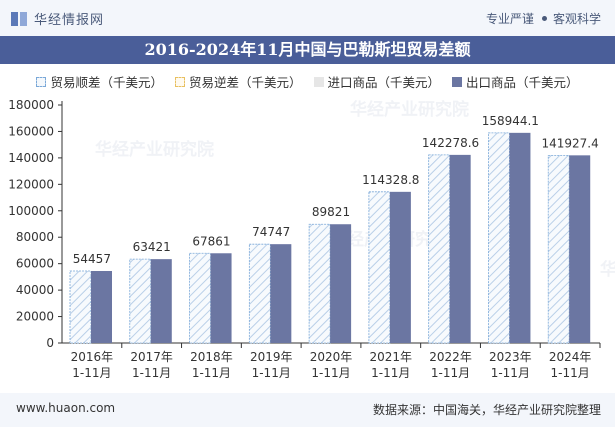 The image size is (615, 427). I want to click on y-tick-label: 120000, so click(31, 184).